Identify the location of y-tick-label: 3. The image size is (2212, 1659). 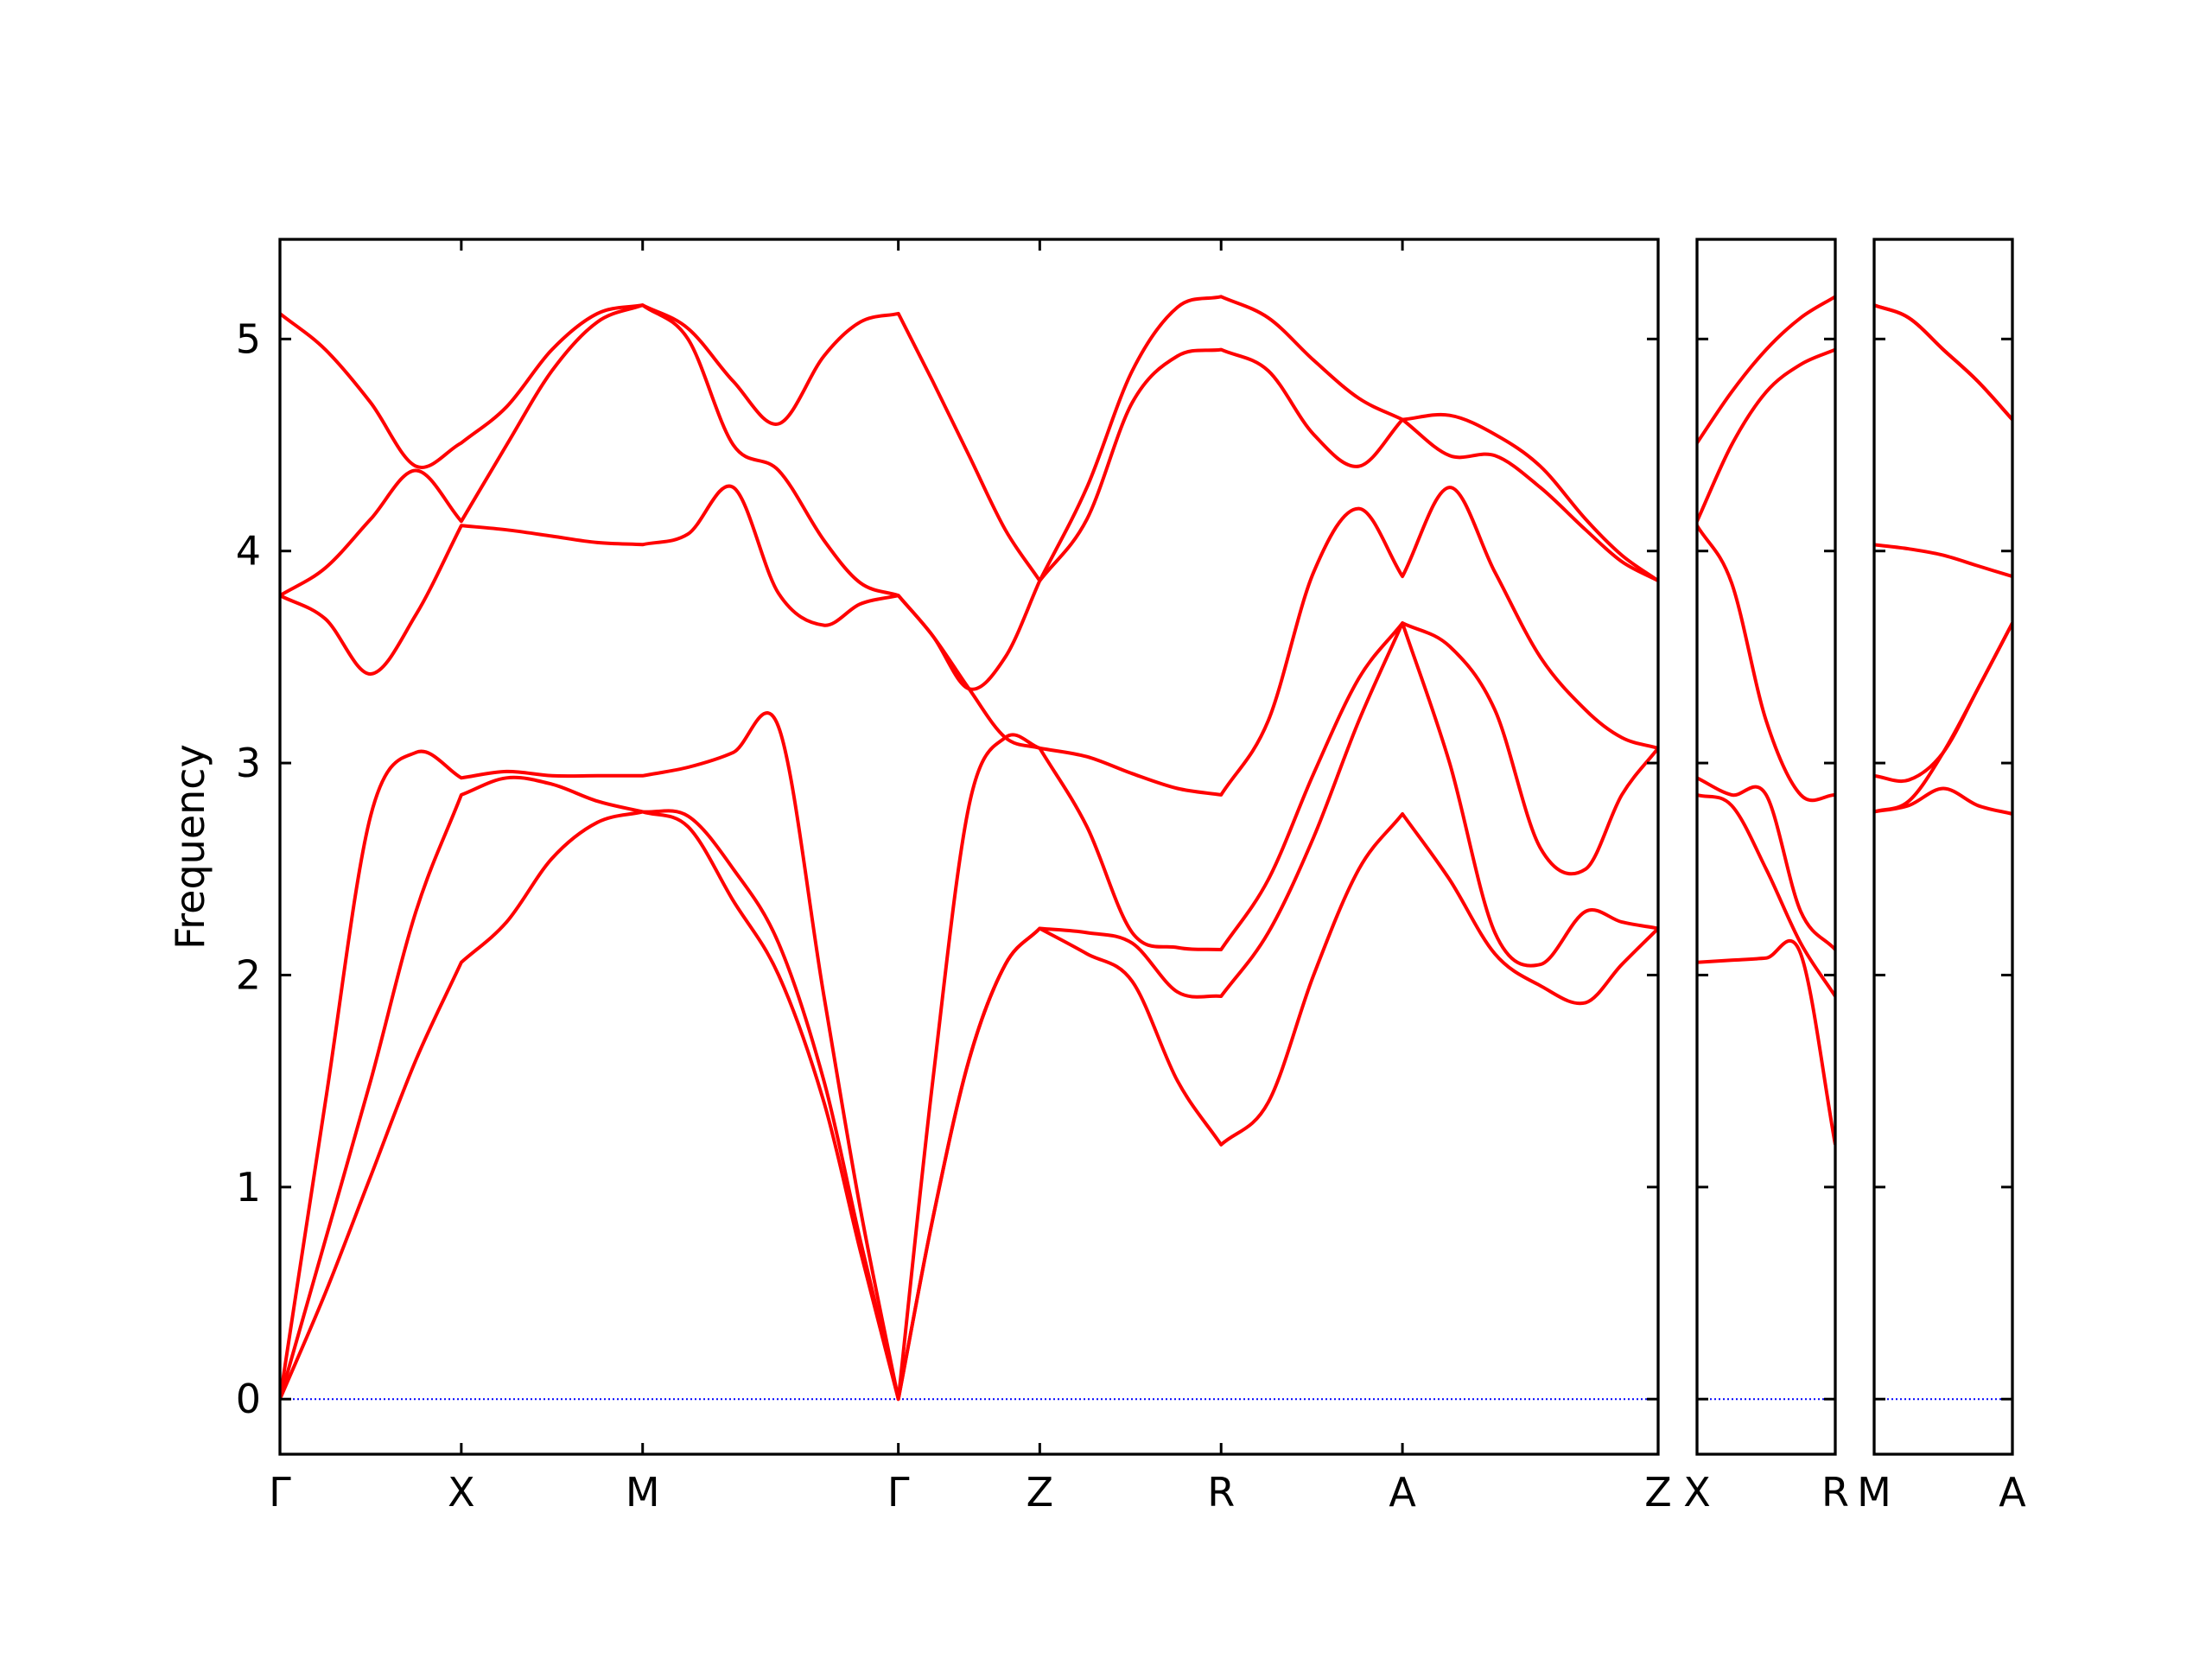
(248, 763).